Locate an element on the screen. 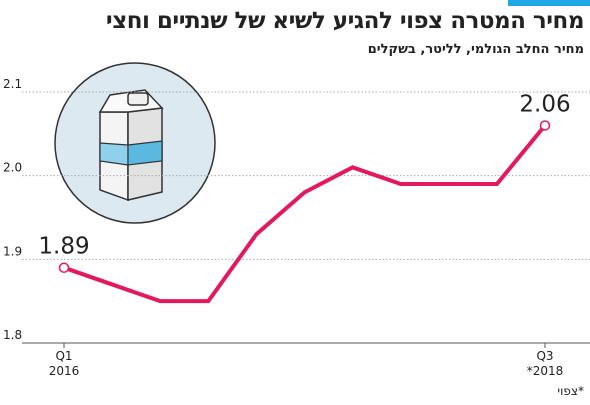  y-tick-label: 1.9 is located at coordinates (12, 251).